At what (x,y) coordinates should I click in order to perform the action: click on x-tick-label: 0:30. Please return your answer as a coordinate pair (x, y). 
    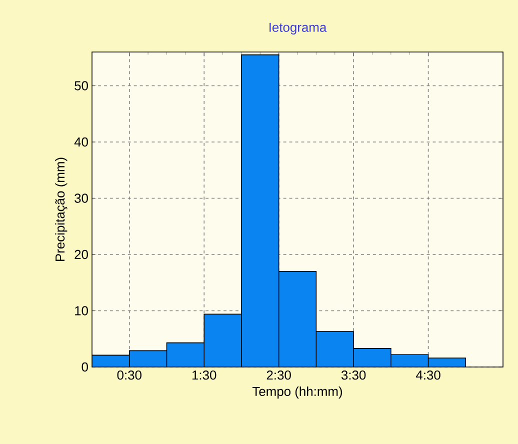
    Looking at the image, I should click on (129, 375).